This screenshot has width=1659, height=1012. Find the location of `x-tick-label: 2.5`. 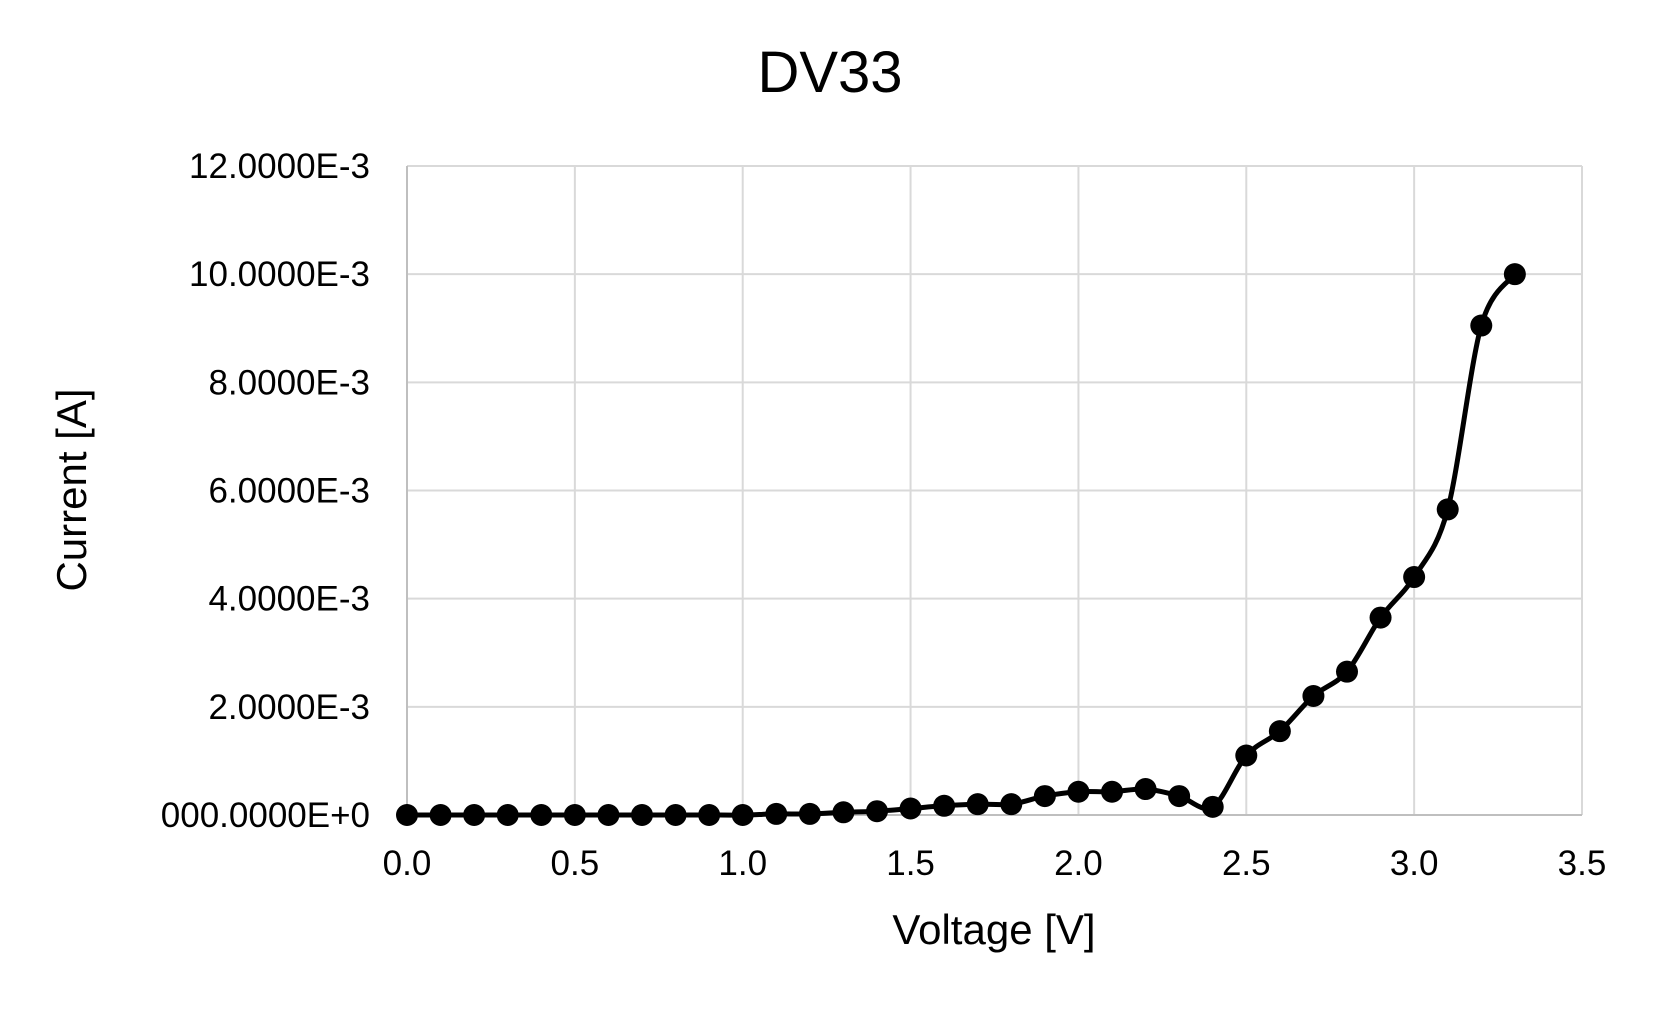

x-tick-label: 2.5 is located at coordinates (1246, 863).